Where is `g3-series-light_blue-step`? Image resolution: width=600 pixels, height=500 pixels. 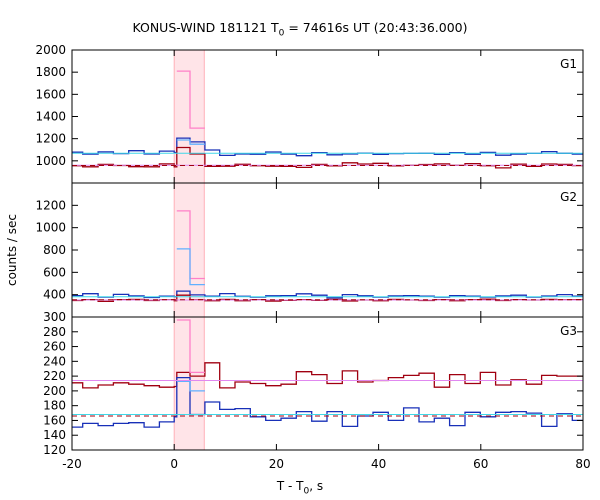 g3-series-light_blue-step is located at coordinates (190, 386).